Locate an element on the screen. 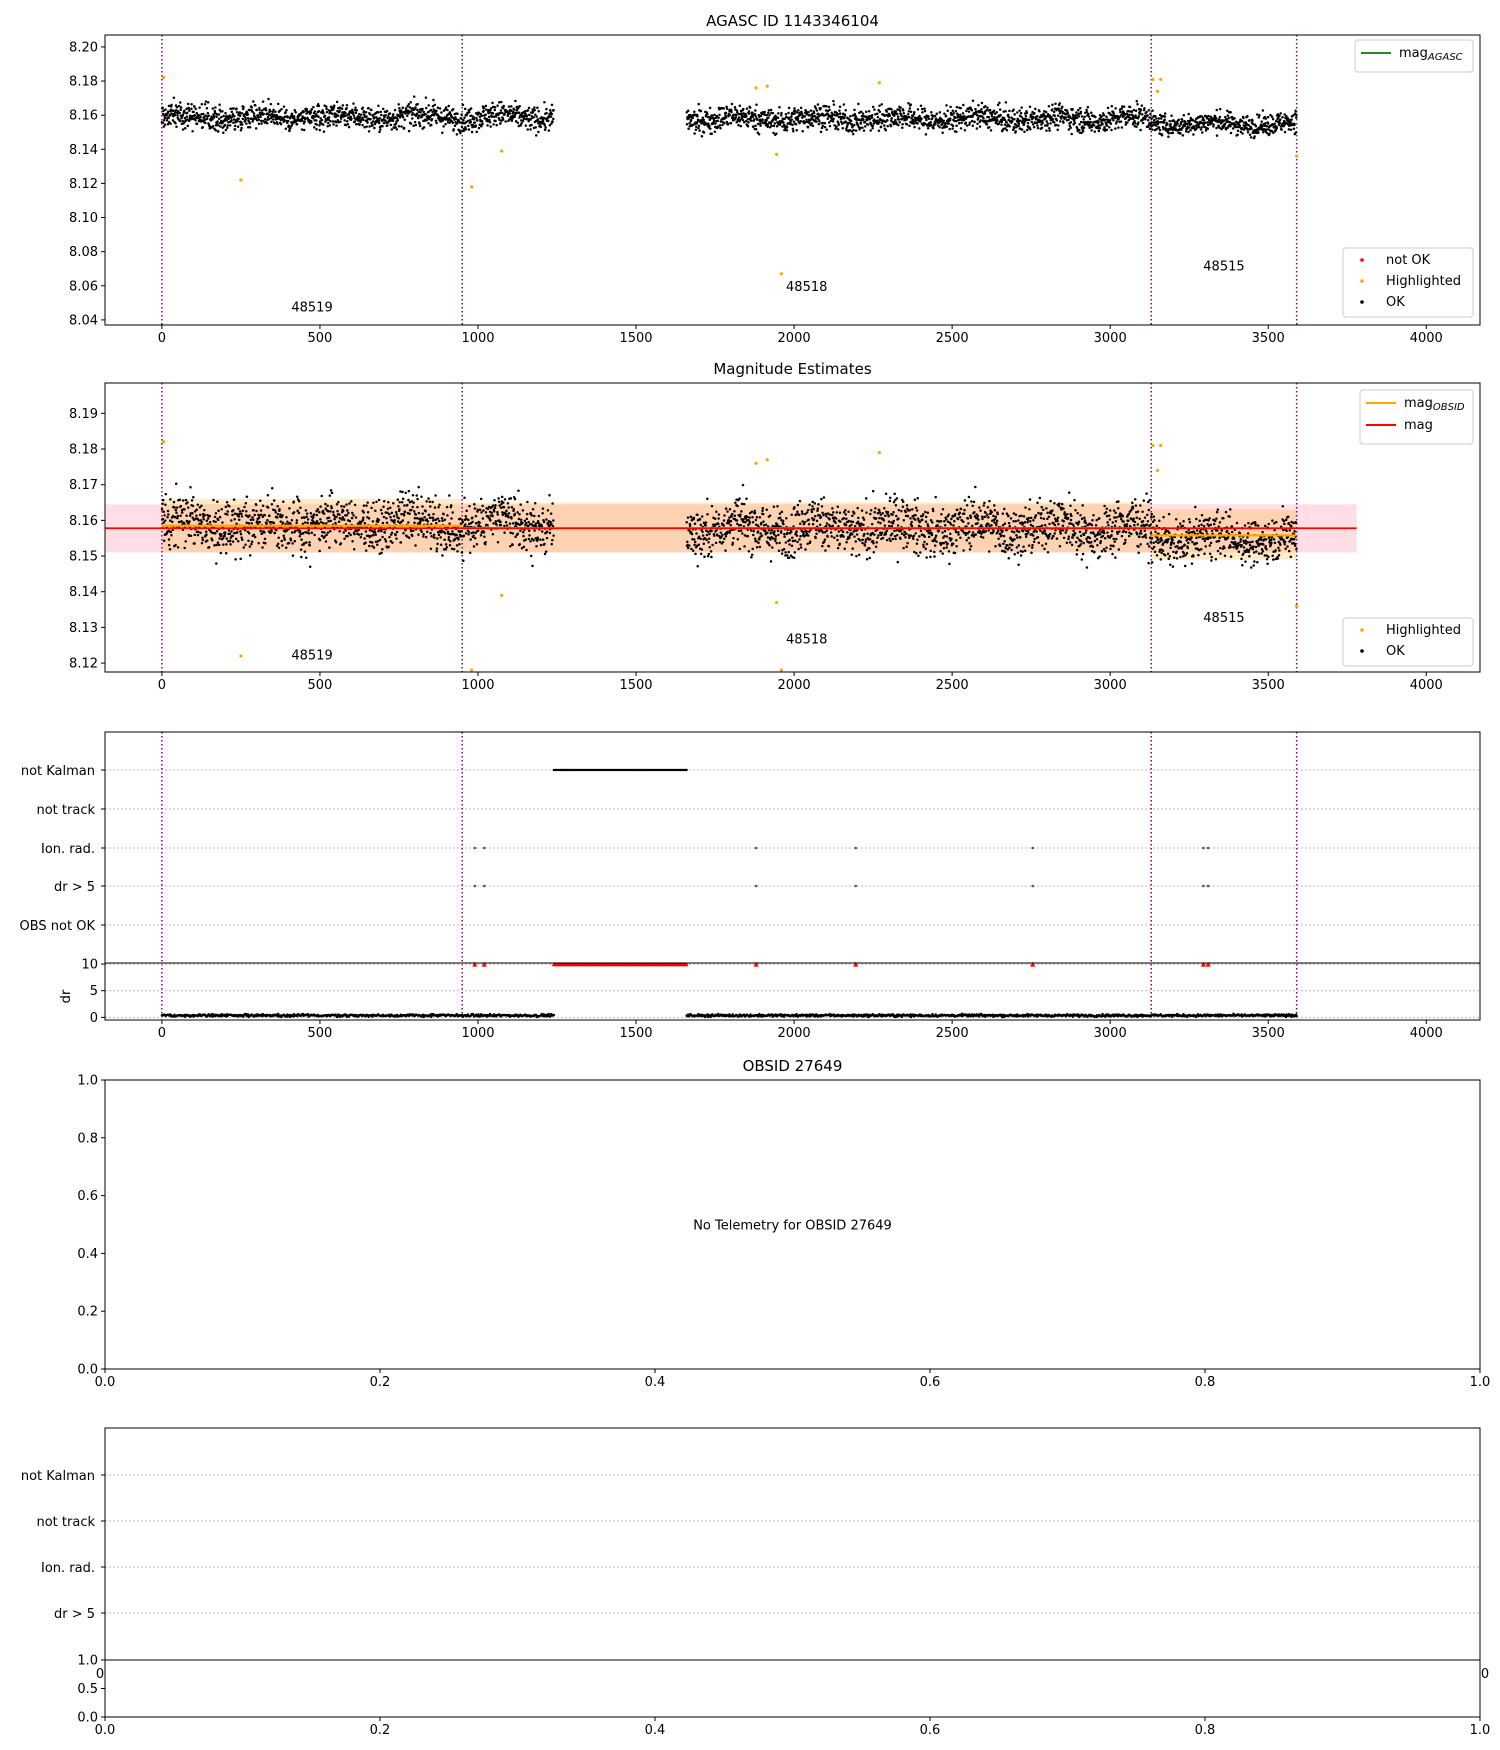 This screenshot has height=1750, width=1500. agasc-obsid-label: 48518 is located at coordinates (806, 287).